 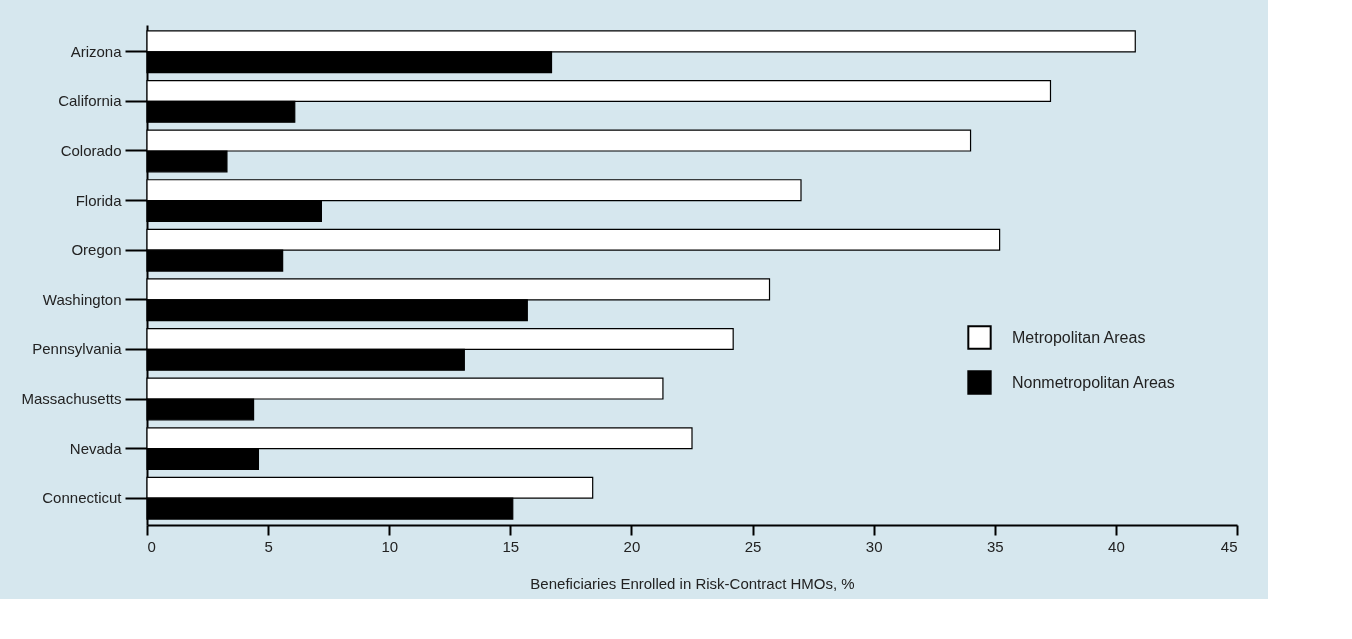 What do you see at coordinates (82, 498) in the screenshot?
I see `y-tick-label: Connecticut` at bounding box center [82, 498].